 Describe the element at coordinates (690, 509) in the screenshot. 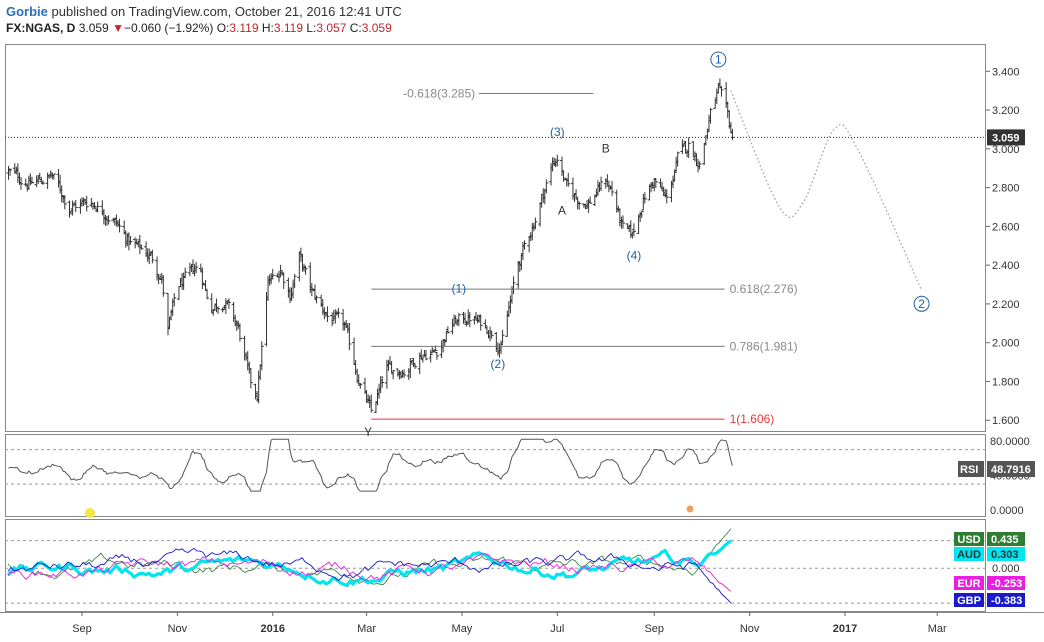

I see `marker-dot` at that location.